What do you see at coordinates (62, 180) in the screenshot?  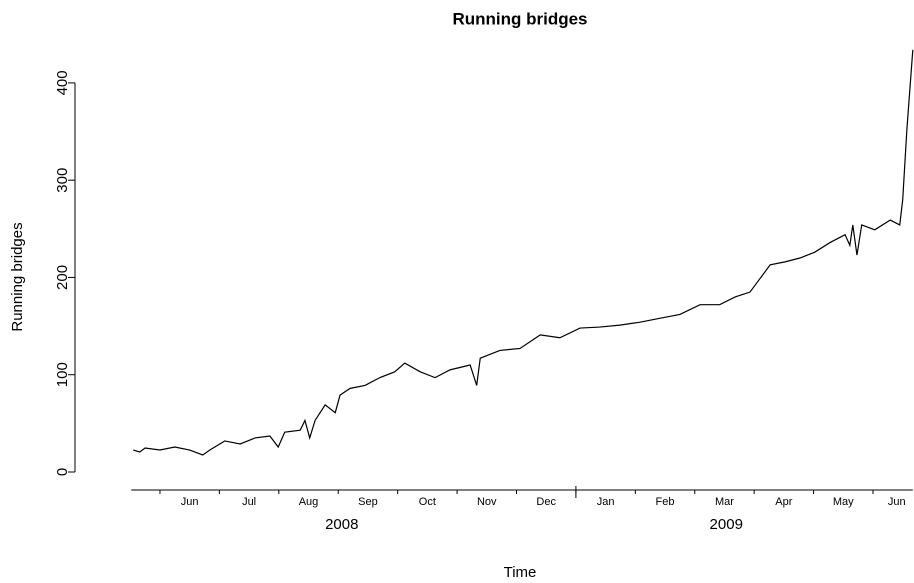 I see `y-tick-label: 300` at bounding box center [62, 180].